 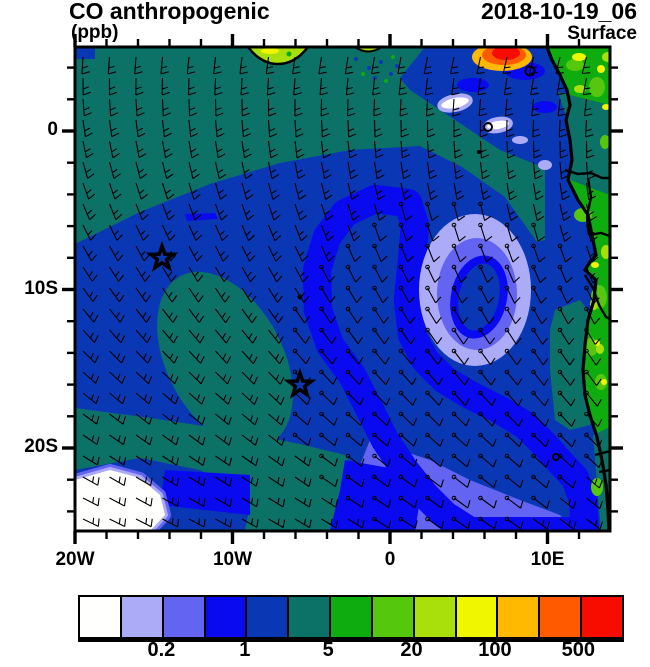 What do you see at coordinates (411, 650) in the screenshot?
I see `colorbar-label: 20` at bounding box center [411, 650].